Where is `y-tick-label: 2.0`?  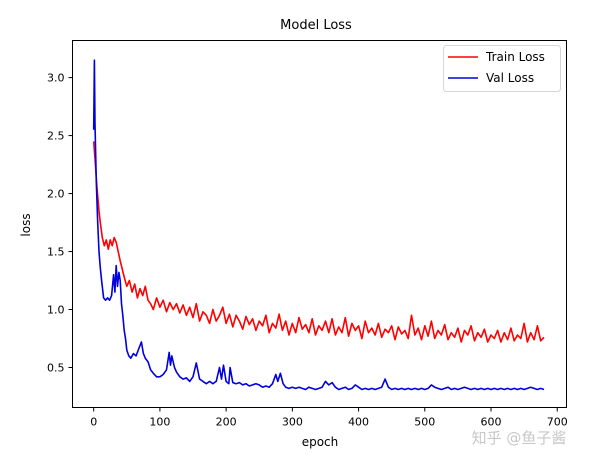
y-tick-label: 2.0 is located at coordinates (56, 194).